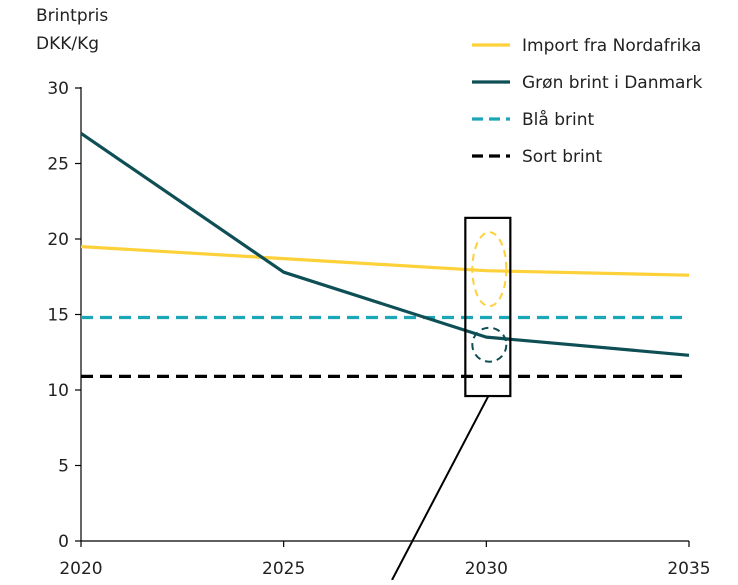  I want to click on legend-label: Blå brint, so click(558, 119).